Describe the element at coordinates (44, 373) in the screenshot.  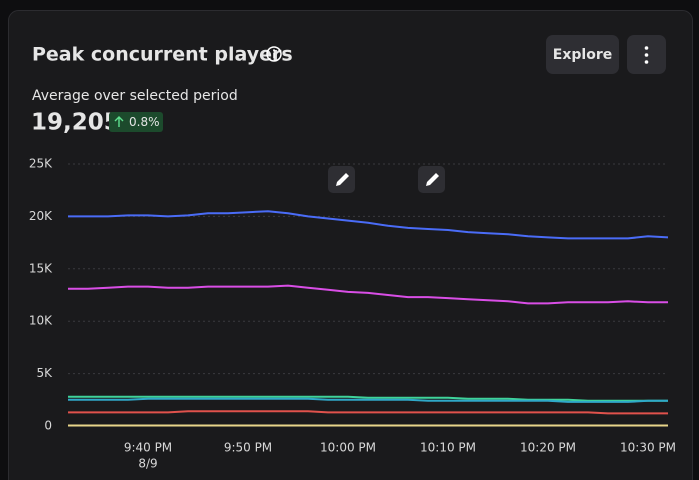
I see `y-tick-label: 5K` at that location.